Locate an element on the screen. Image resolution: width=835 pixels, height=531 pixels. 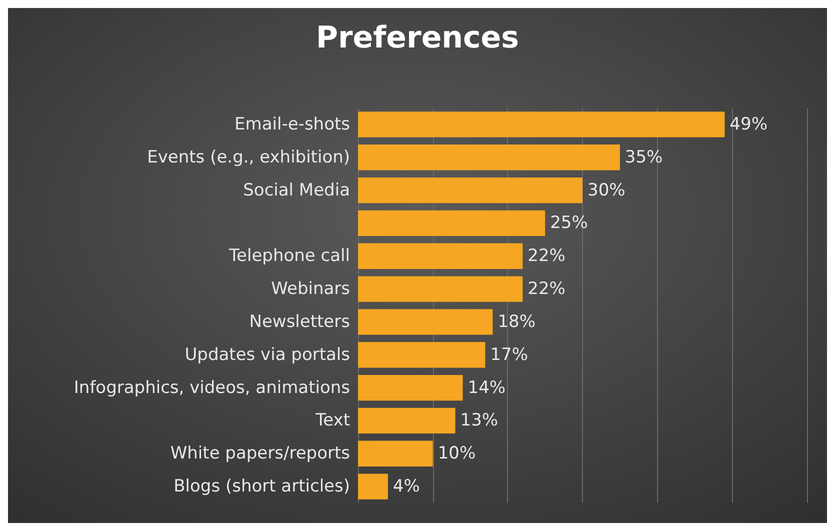
y-tick-label: Webinars is located at coordinates (310, 289).